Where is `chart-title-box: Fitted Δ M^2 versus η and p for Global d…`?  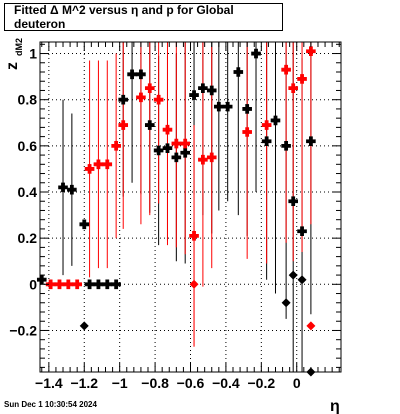
chart-title-box: Fitted Δ M^2 versus η and p for Global d… is located at coordinates (143, 17).